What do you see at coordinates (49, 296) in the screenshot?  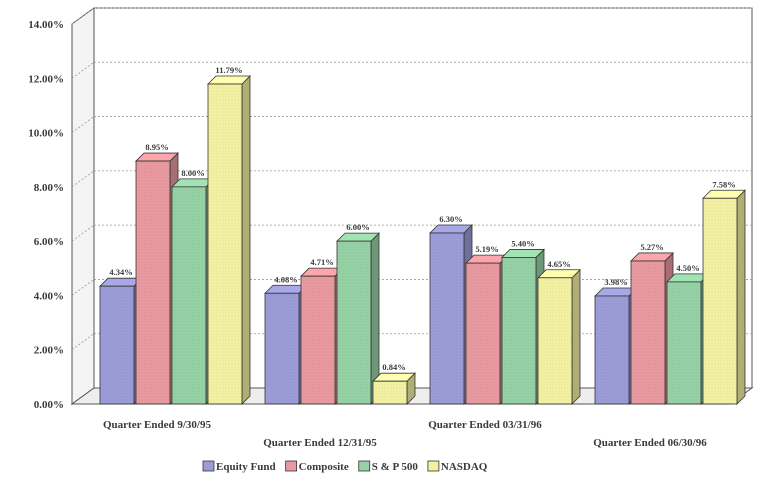 I see `y-tick-label: 4.00%` at bounding box center [49, 296].